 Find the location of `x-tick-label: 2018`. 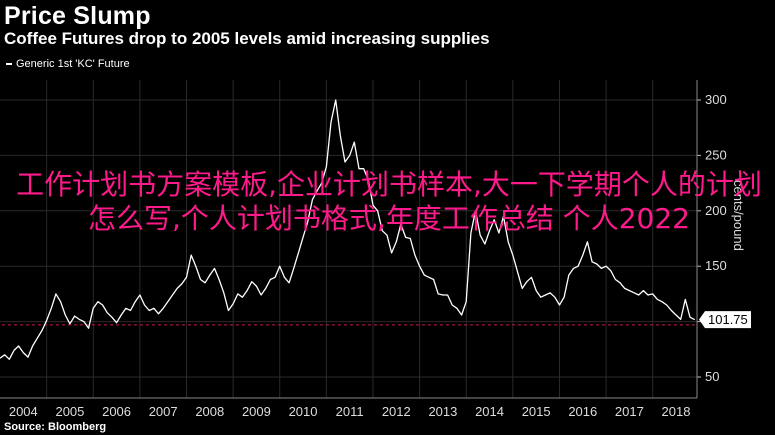

x-tick-label: 2018 is located at coordinates (676, 411).